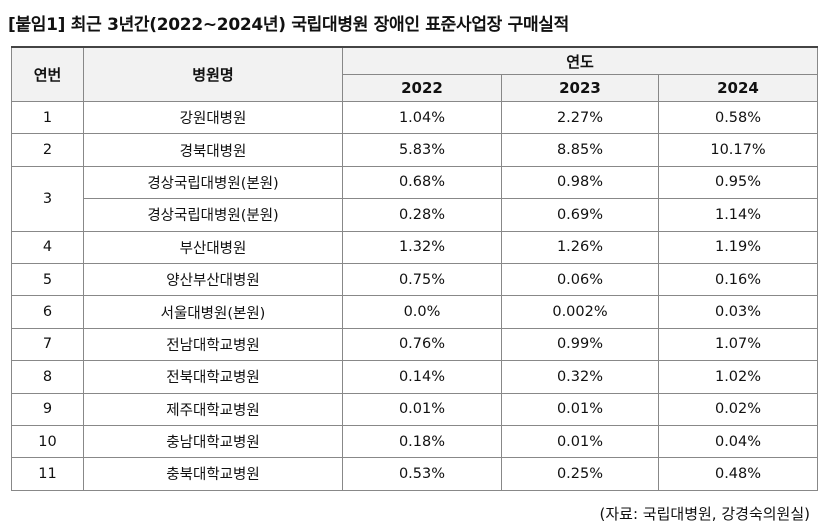 The width and height of the screenshot is (824, 530). What do you see at coordinates (47, 74) in the screenshot?
I see `header-no: 연번` at bounding box center [47, 74].